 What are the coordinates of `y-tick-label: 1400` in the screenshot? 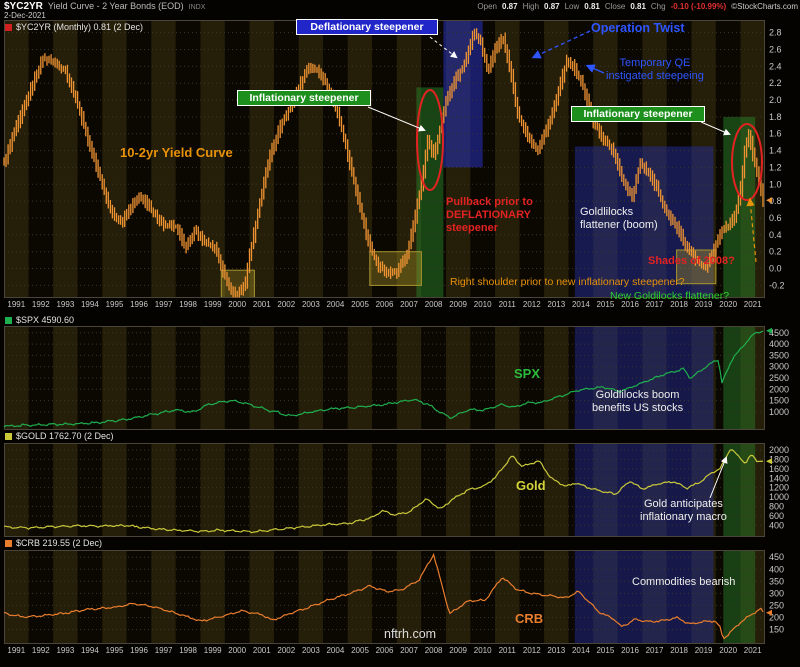 It's located at (779, 478).